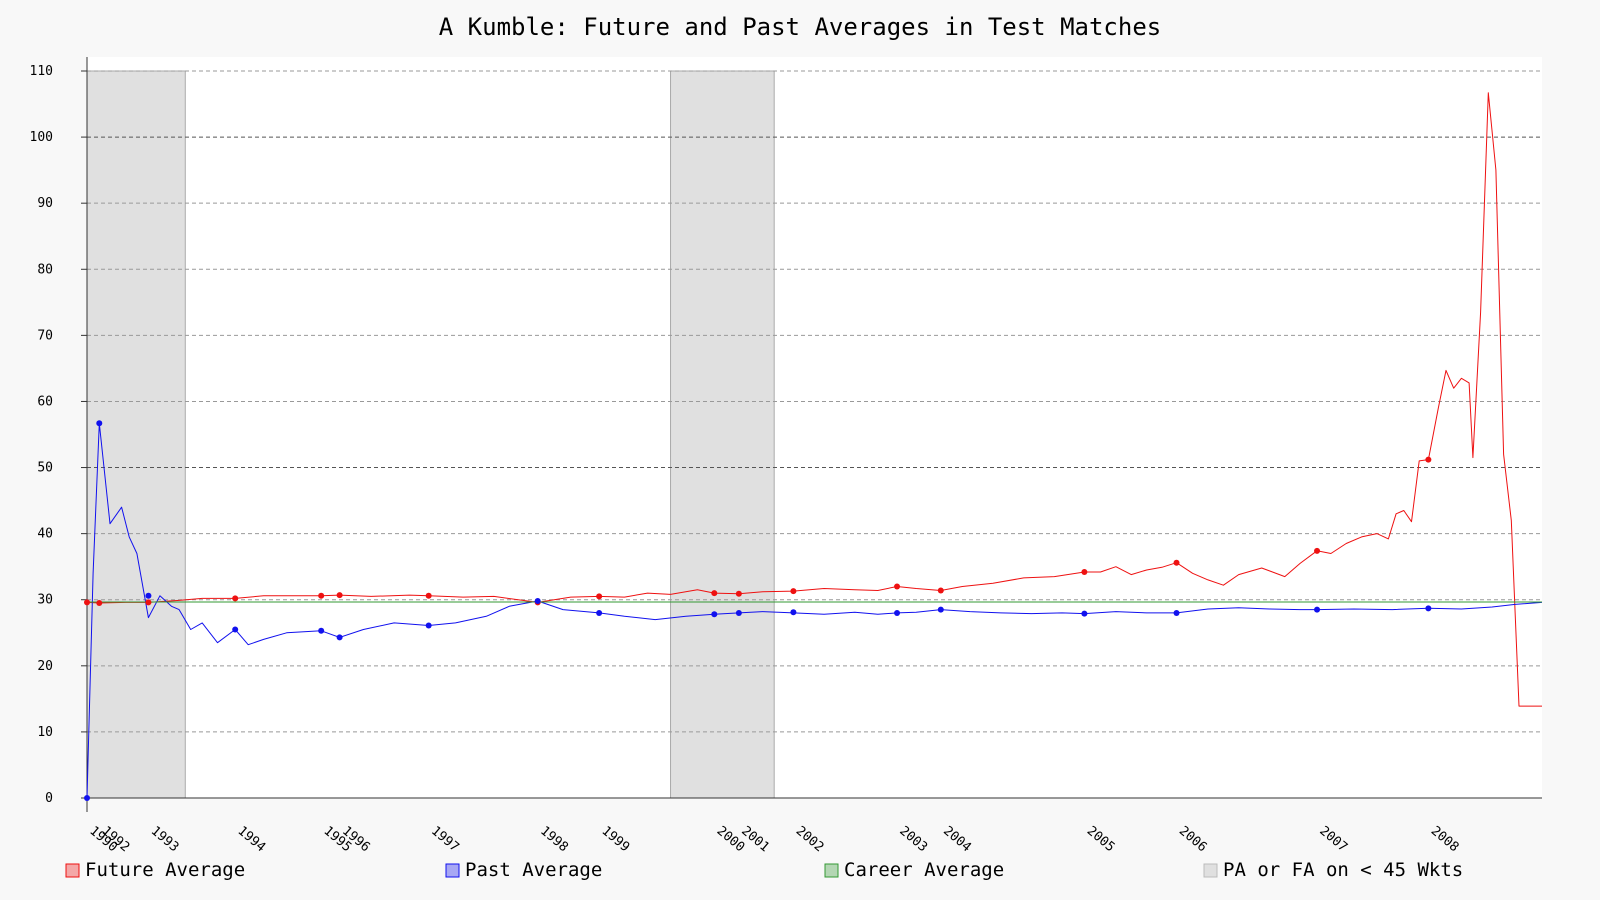 This screenshot has height=900, width=1600. Describe the element at coordinates (45, 600) in the screenshot. I see `y-tick-label: 30` at that location.